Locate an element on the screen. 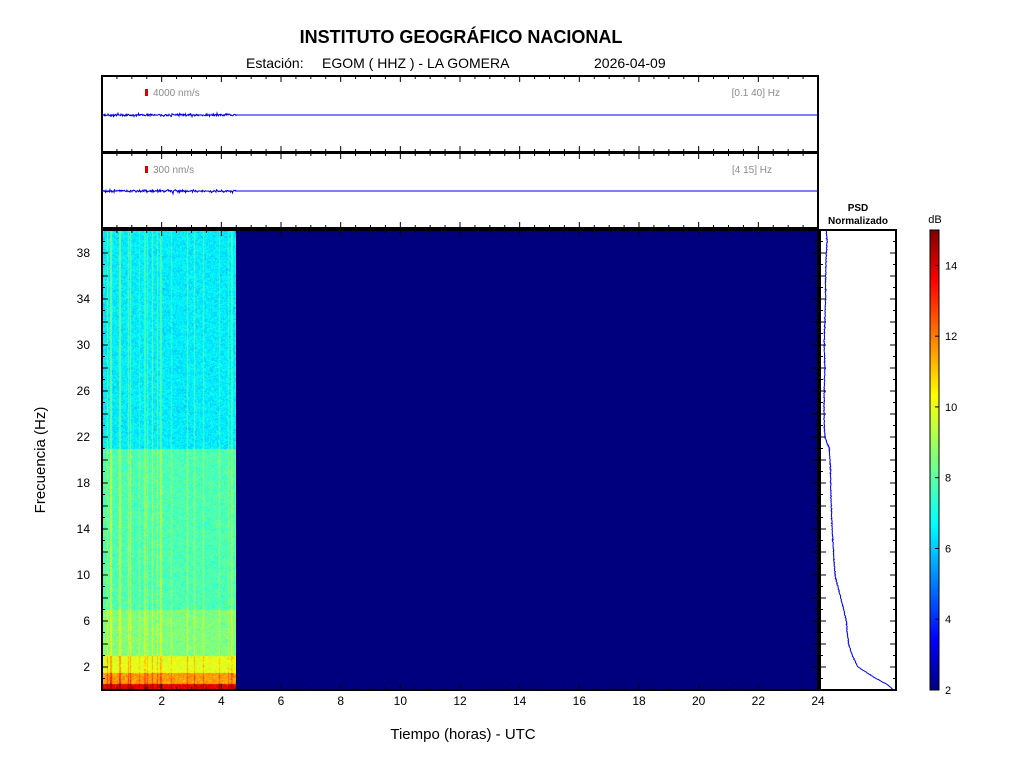  psd-curve is located at coordinates (858, 460).